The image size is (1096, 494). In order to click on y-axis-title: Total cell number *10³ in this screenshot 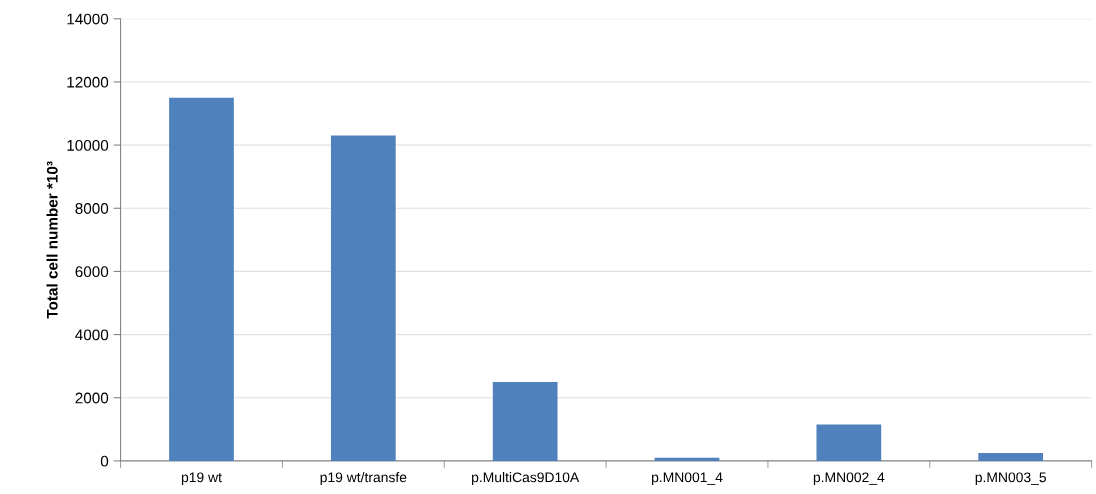, I will do `click(52, 240)`.